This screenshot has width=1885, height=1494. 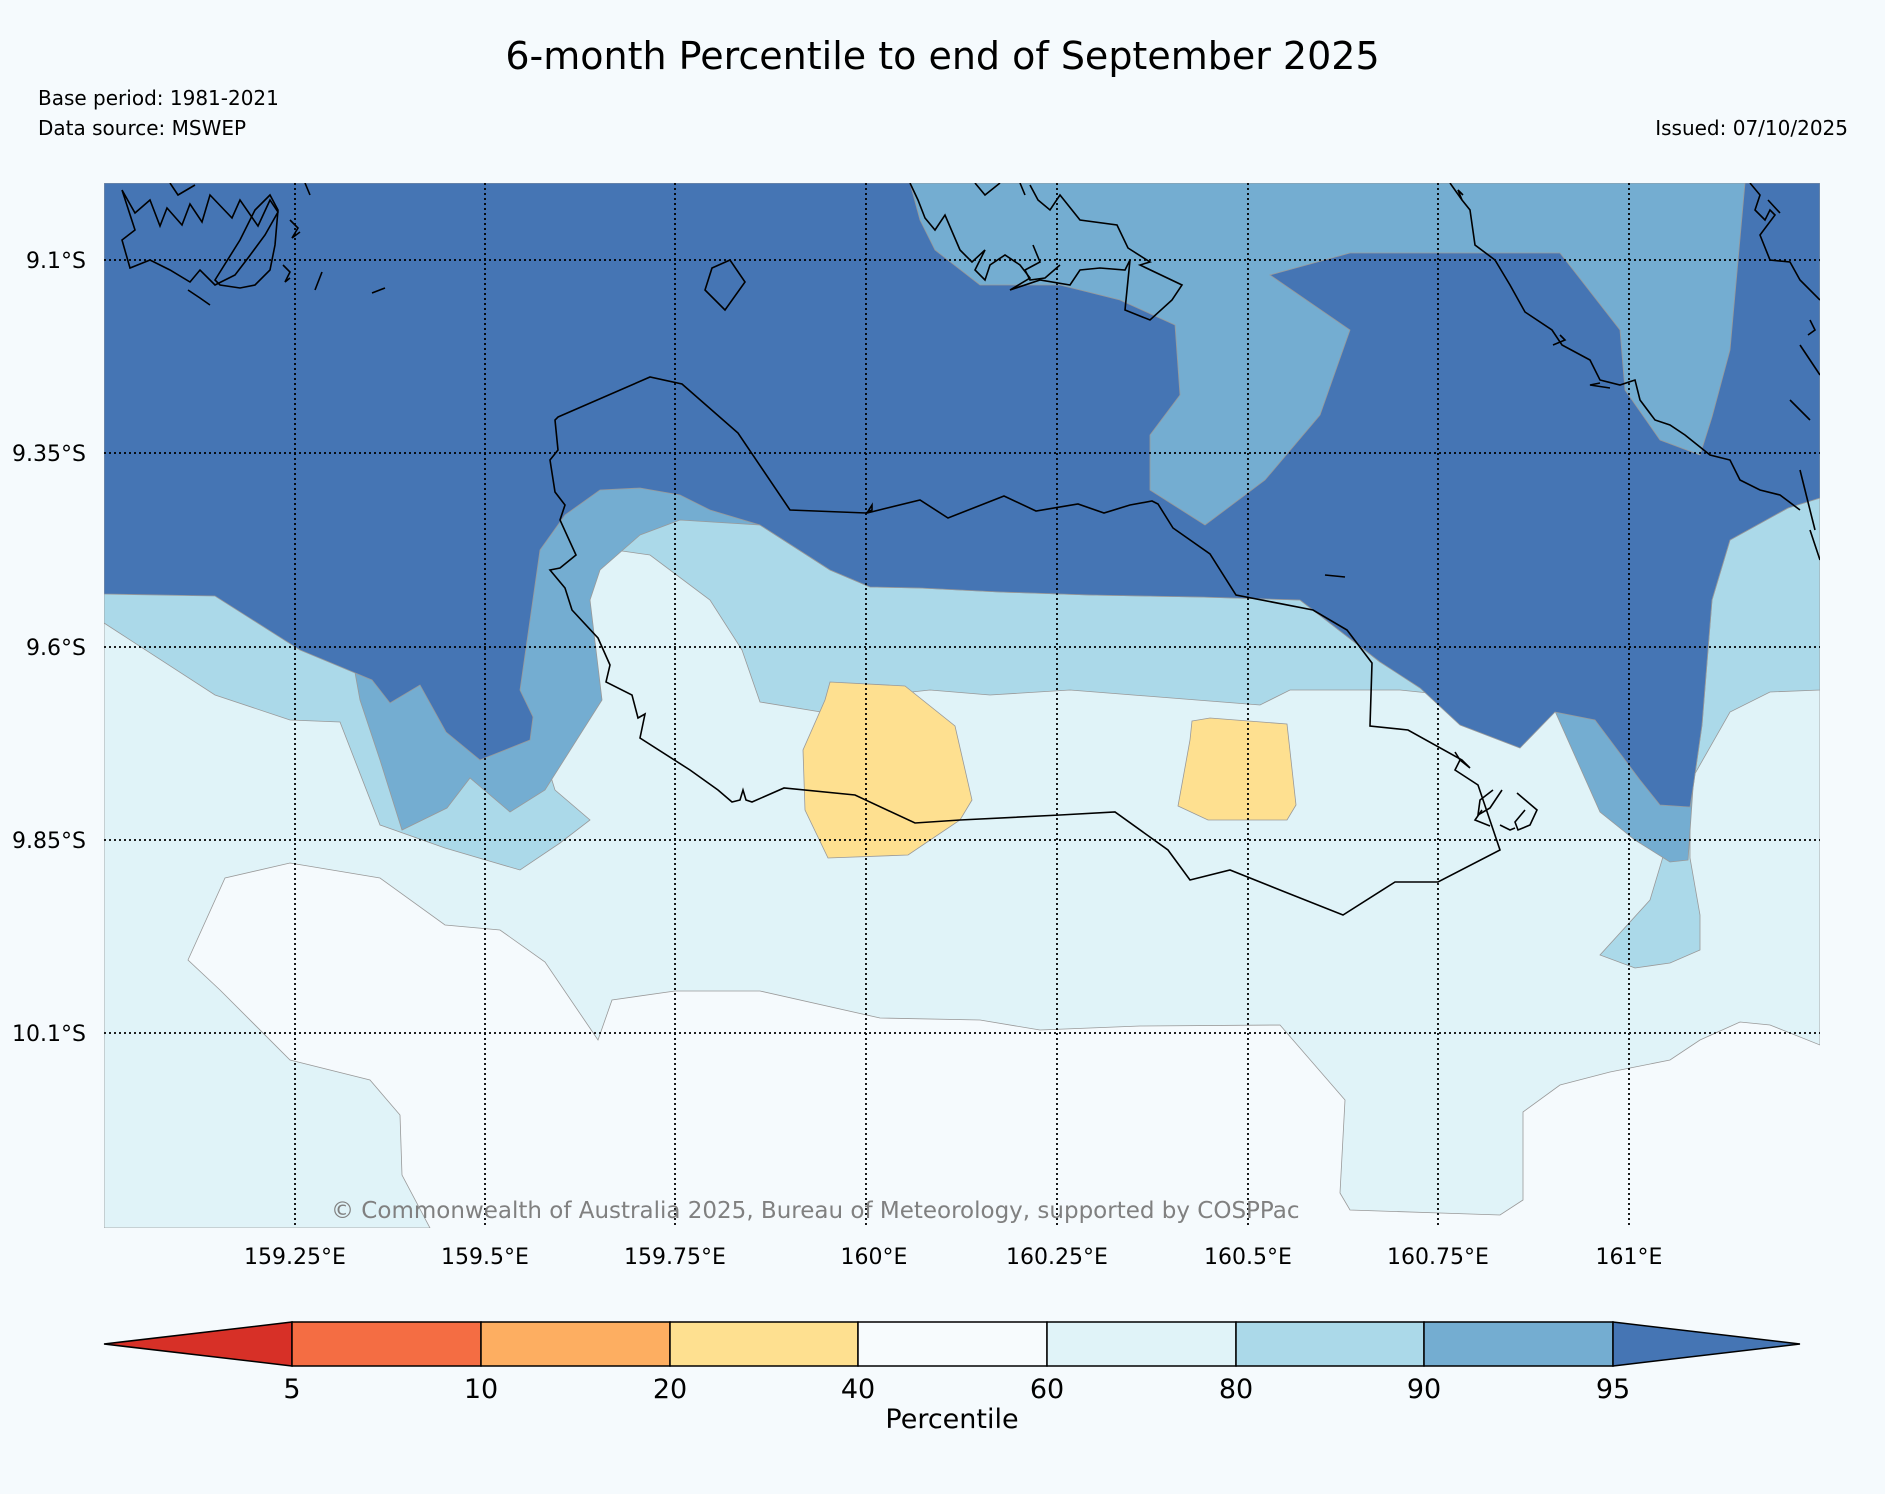 What do you see at coordinates (1751, 128) in the screenshot?
I see `issued-date-text: Issued: 07/10/2025` at bounding box center [1751, 128].